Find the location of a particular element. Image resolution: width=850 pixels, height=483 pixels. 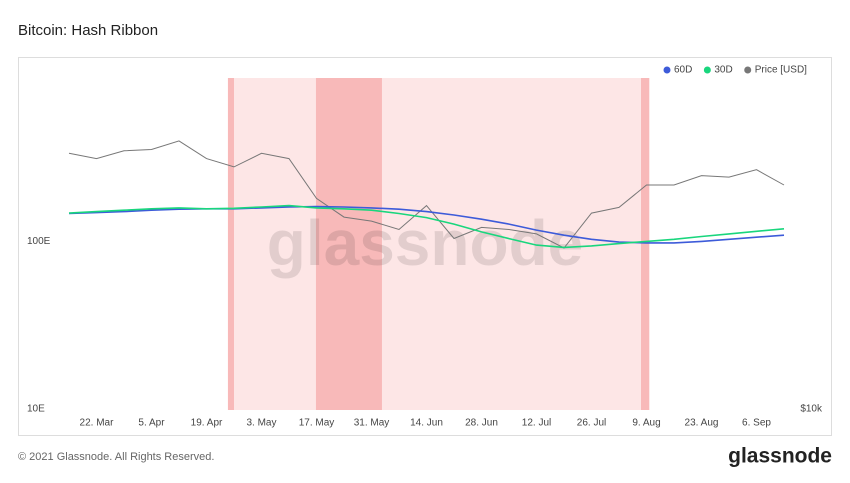

x-tick-label: 19. Apr is located at coordinates (207, 423).